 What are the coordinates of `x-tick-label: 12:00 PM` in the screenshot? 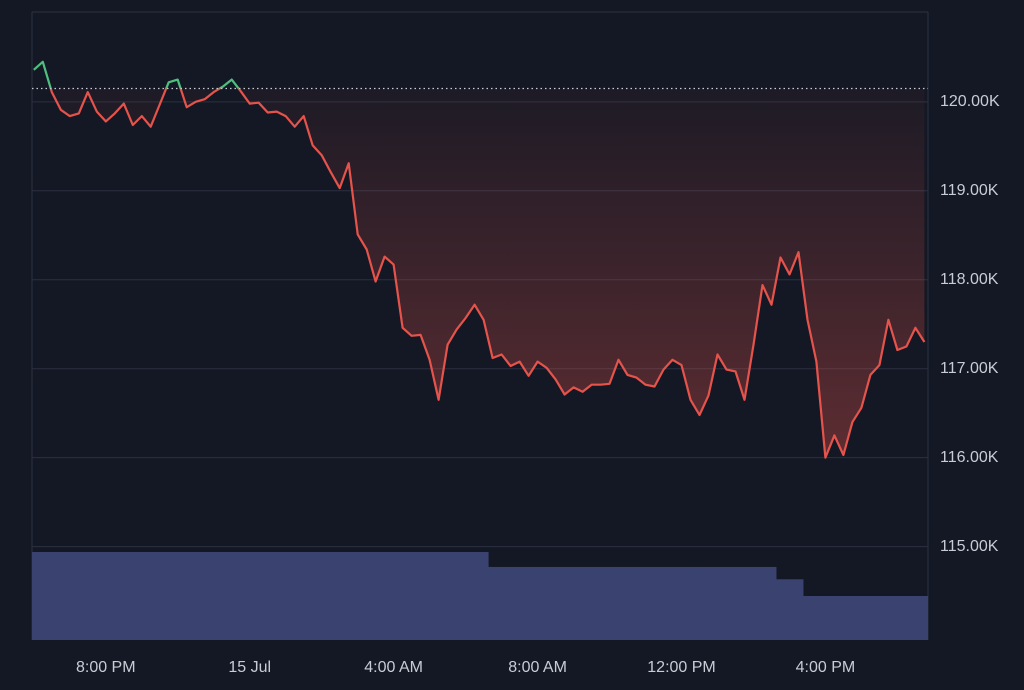 It's located at (681, 667).